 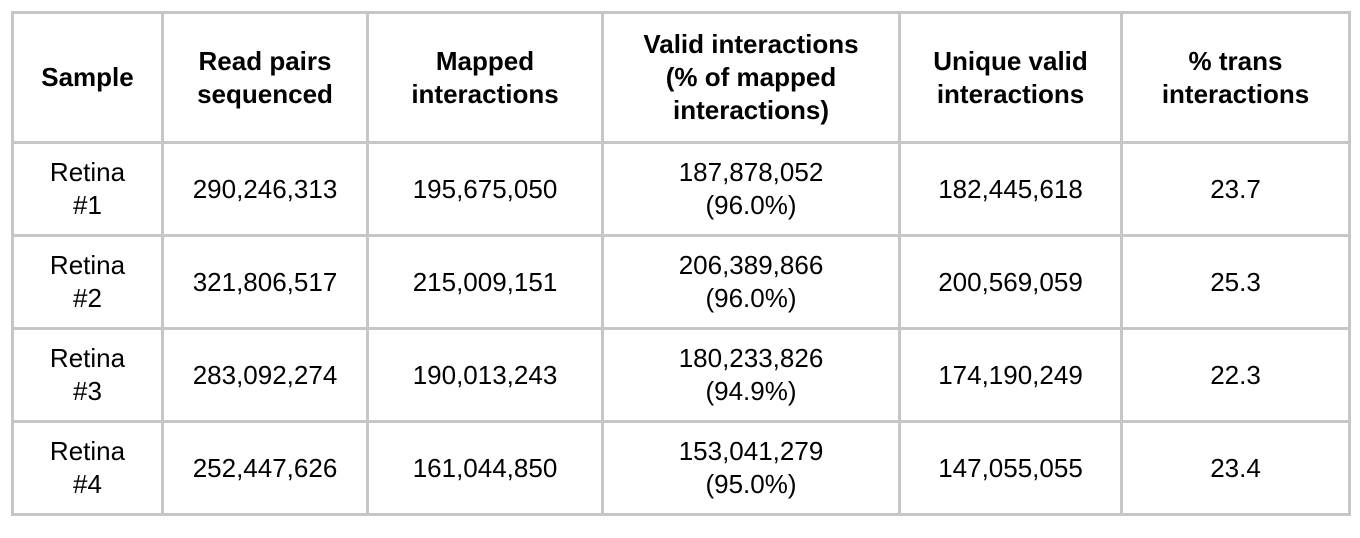 What do you see at coordinates (751, 375) in the screenshot?
I see `table-cell: 180,233,826 (94.9%)` at bounding box center [751, 375].